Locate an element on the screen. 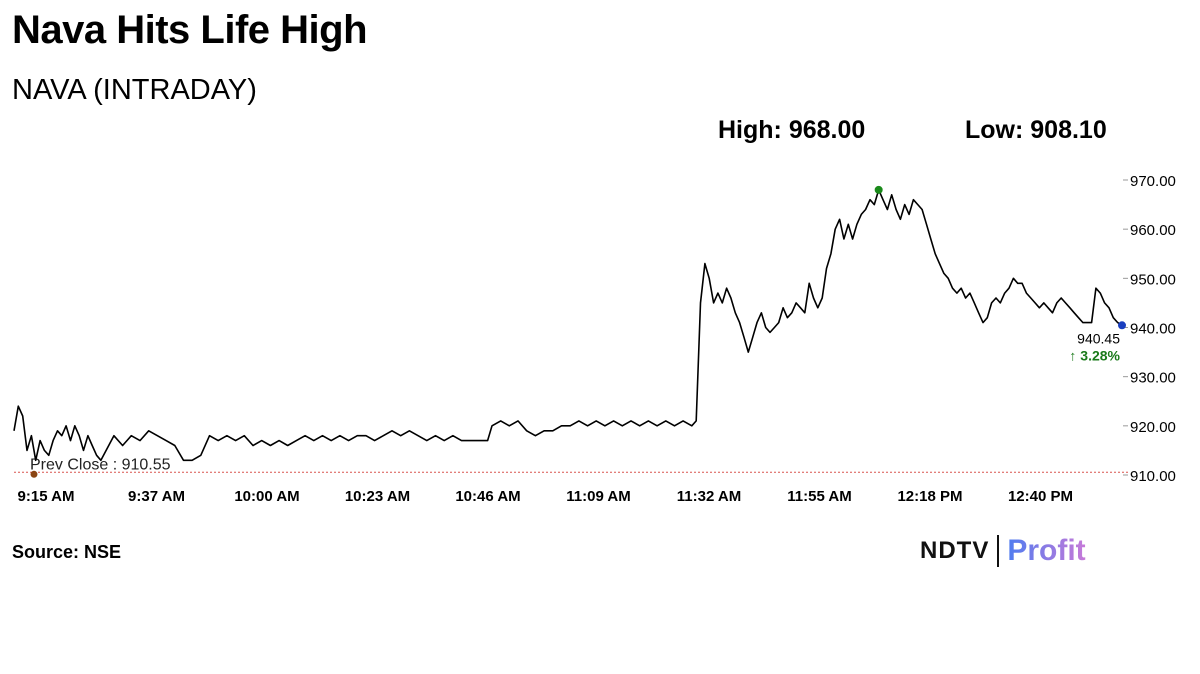 The image size is (1200, 674). open-marker is located at coordinates (34, 474).